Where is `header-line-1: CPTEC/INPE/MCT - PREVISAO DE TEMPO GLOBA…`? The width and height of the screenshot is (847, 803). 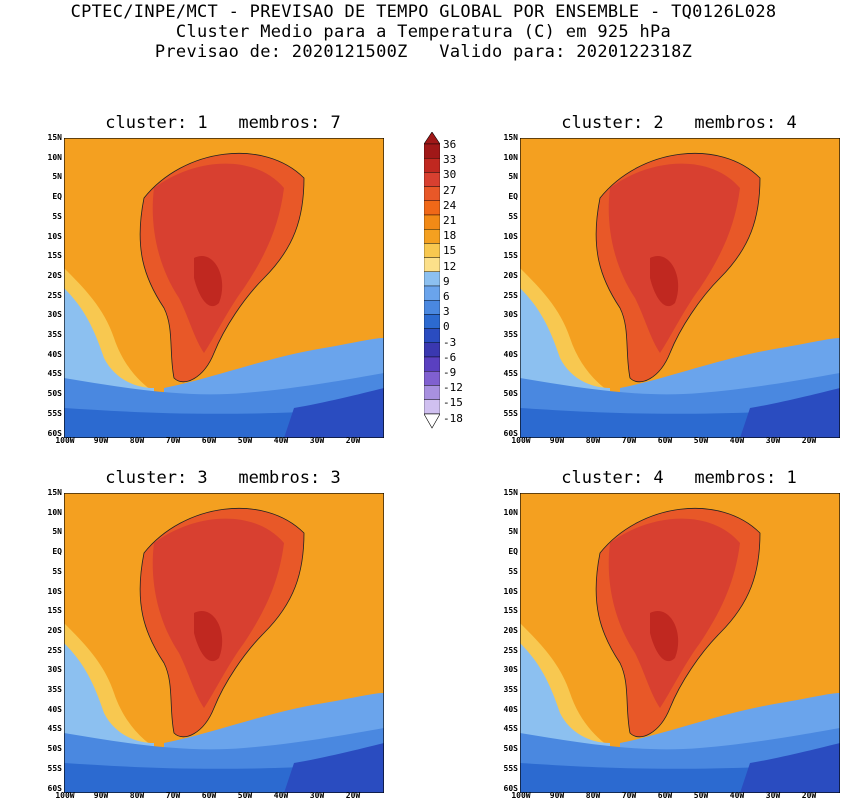 header-line-1: CPTEC/INPE/MCT - PREVISAO DE TEMPO GLOBA… is located at coordinates (423, 12).